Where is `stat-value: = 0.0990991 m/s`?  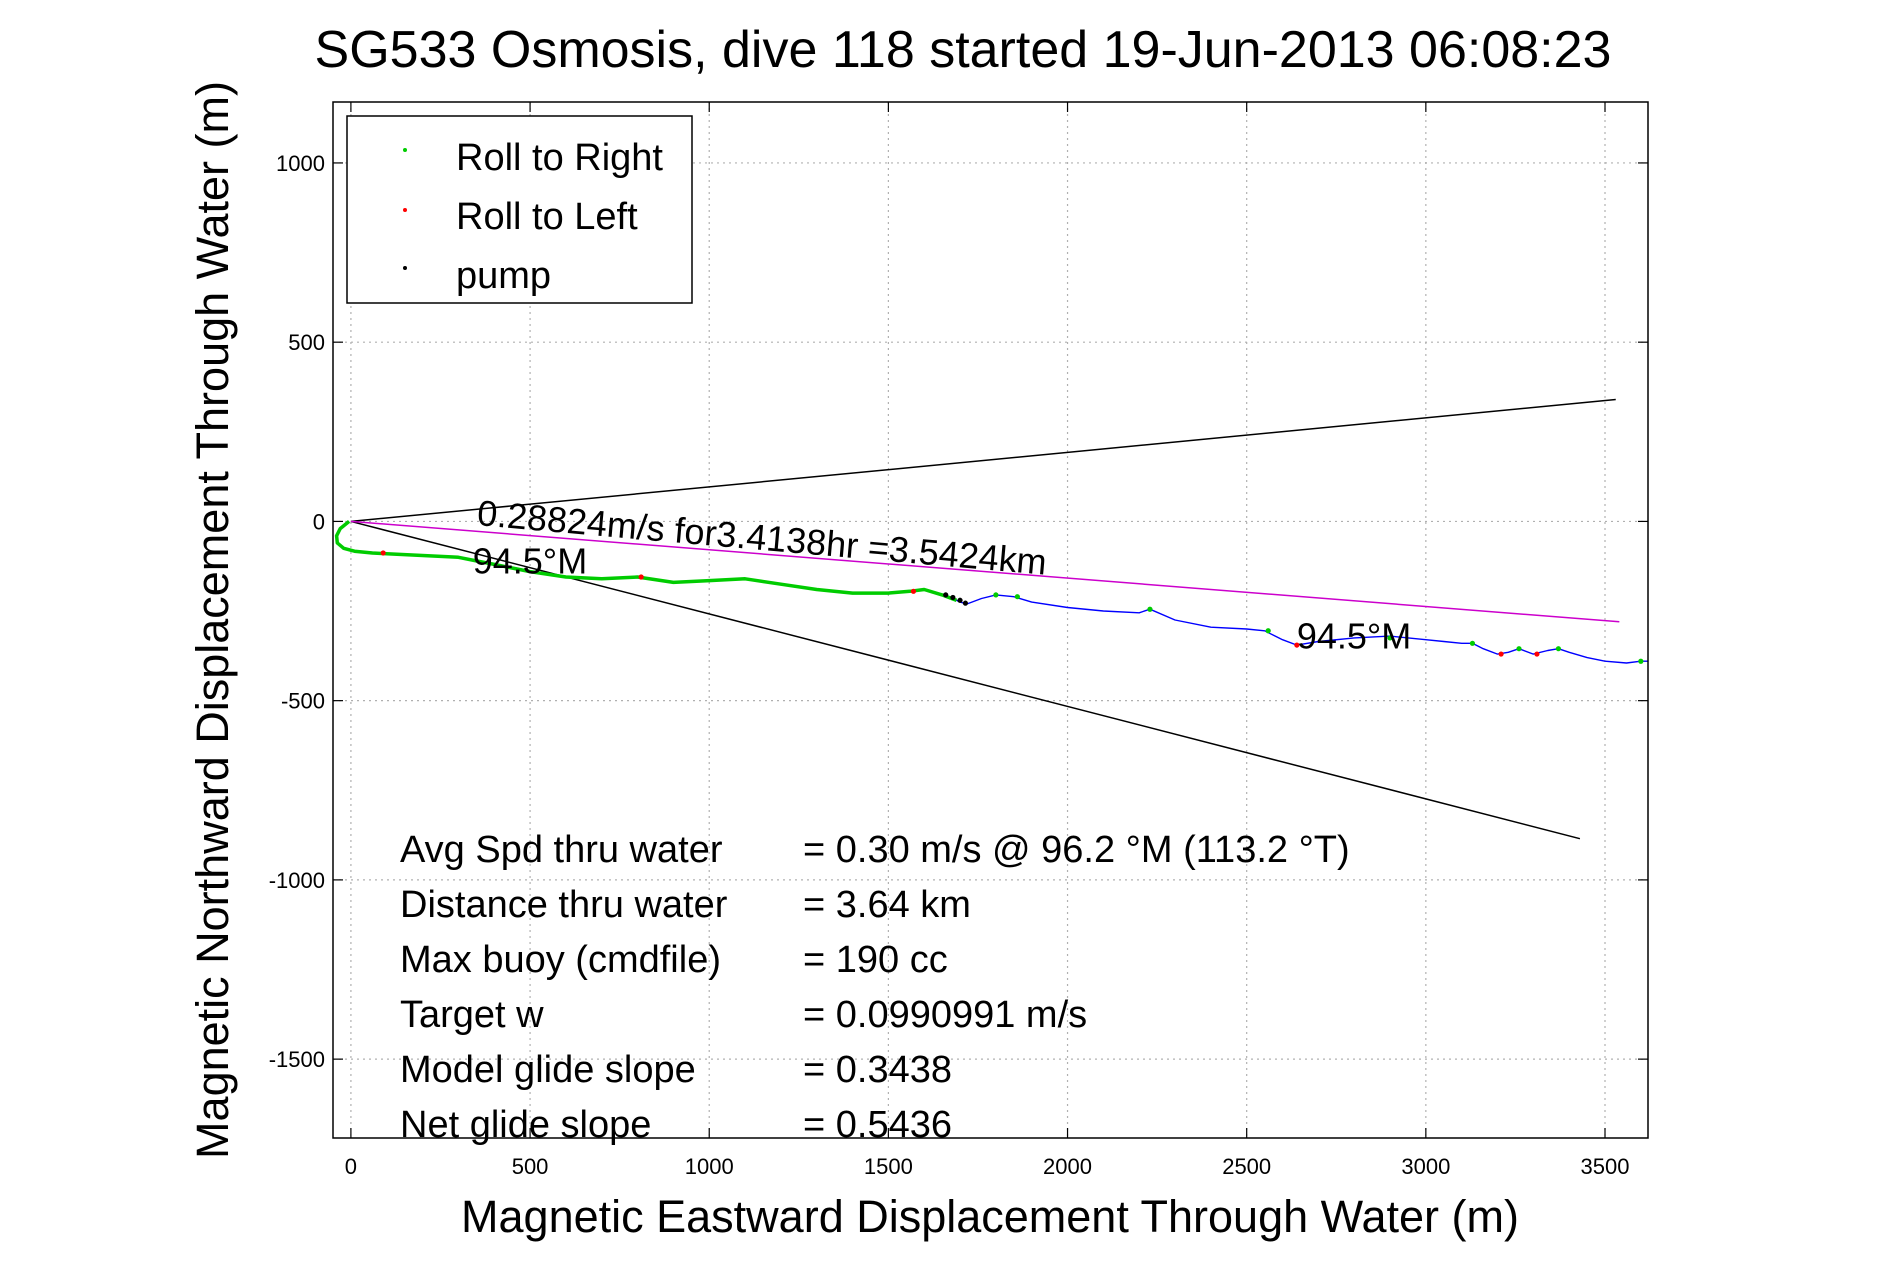 stat-value: = 0.0990991 m/s is located at coordinates (945, 1015).